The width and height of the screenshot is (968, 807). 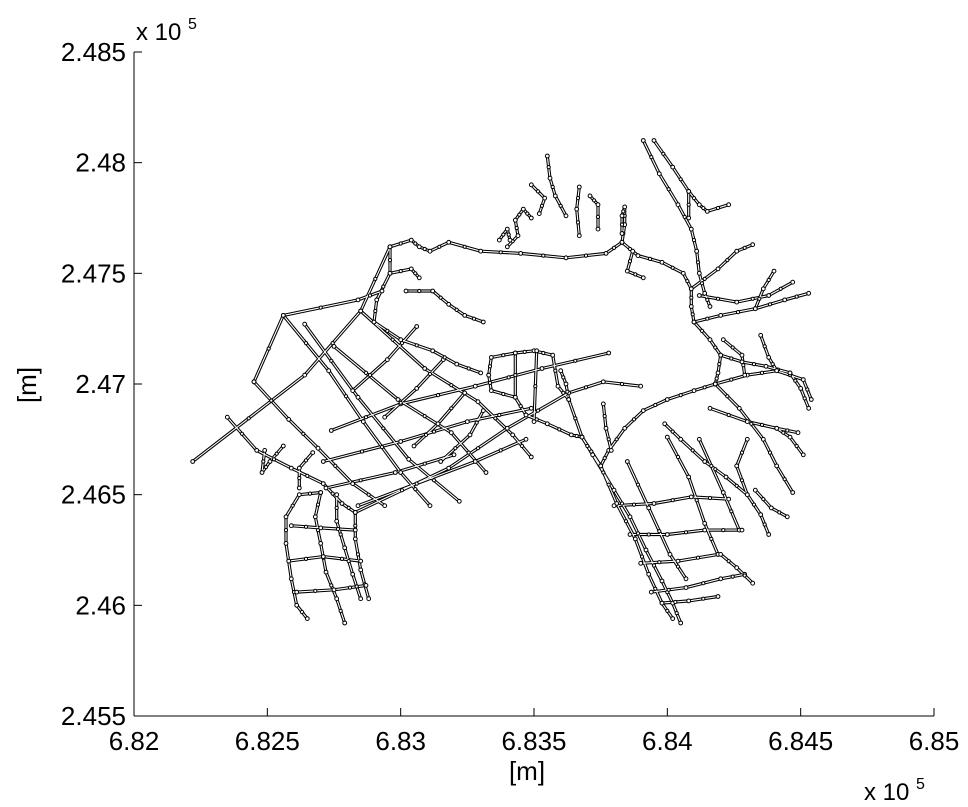 I want to click on x-tick-label: 6.82, so click(x=134, y=741).